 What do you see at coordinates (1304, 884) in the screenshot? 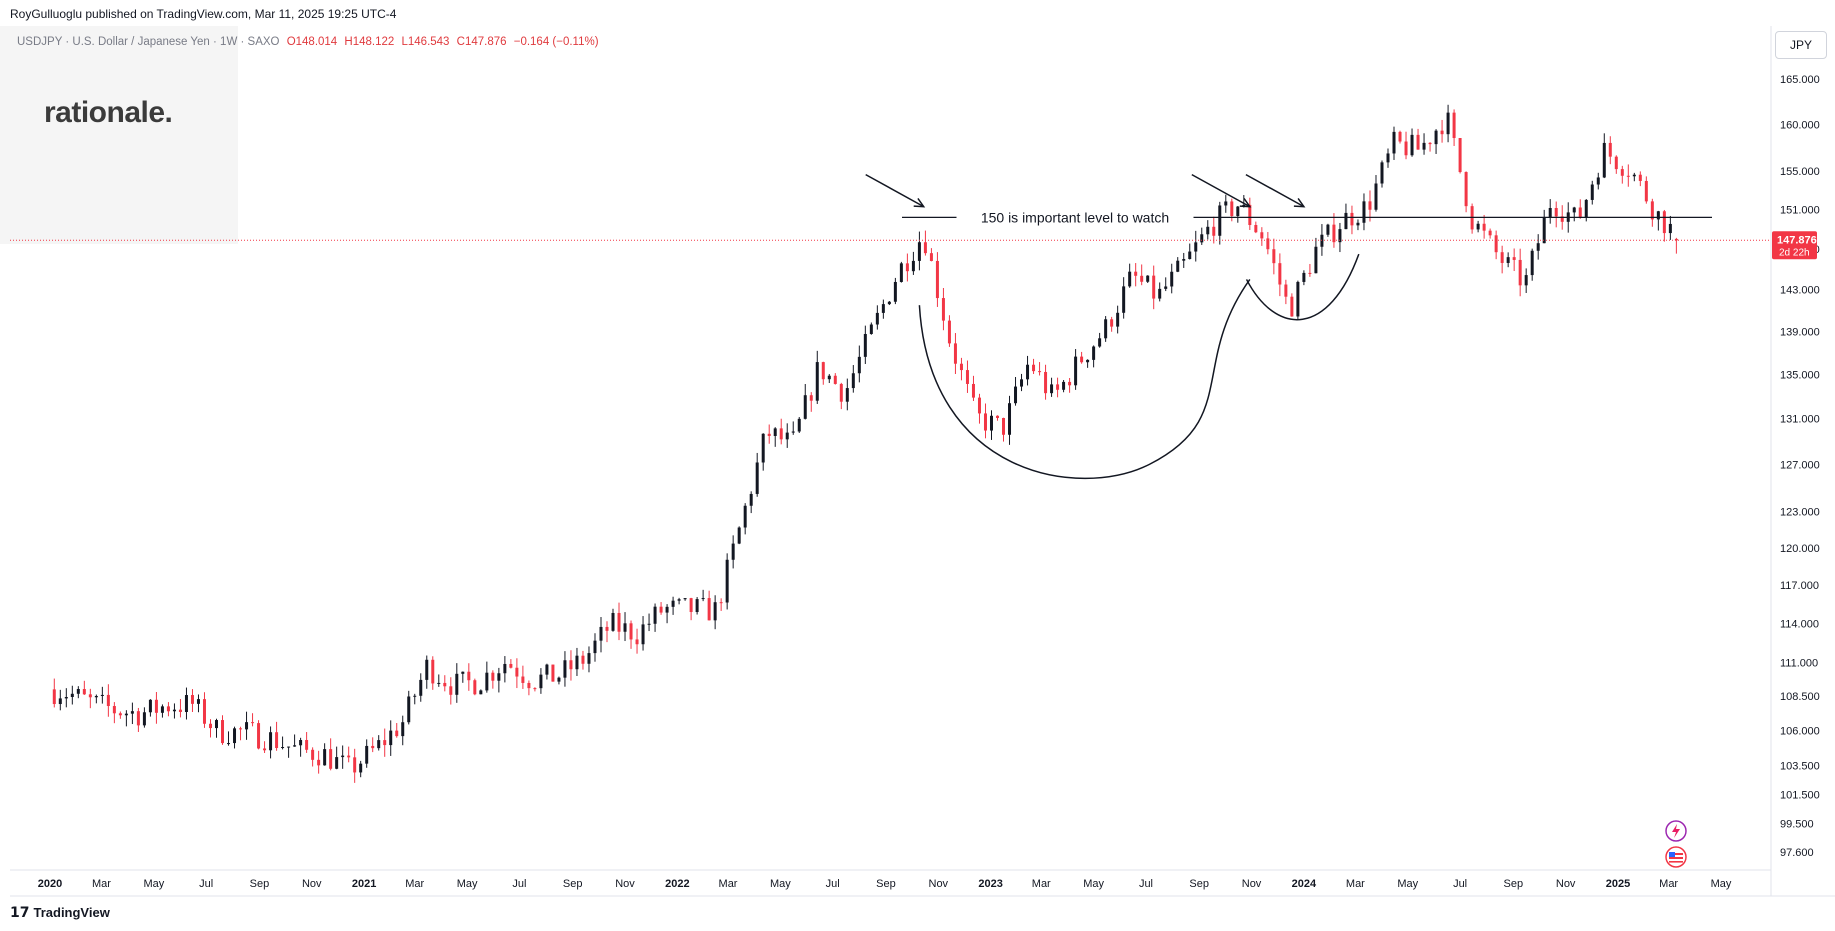
I see `time-tick-label: 2024` at bounding box center [1304, 884].